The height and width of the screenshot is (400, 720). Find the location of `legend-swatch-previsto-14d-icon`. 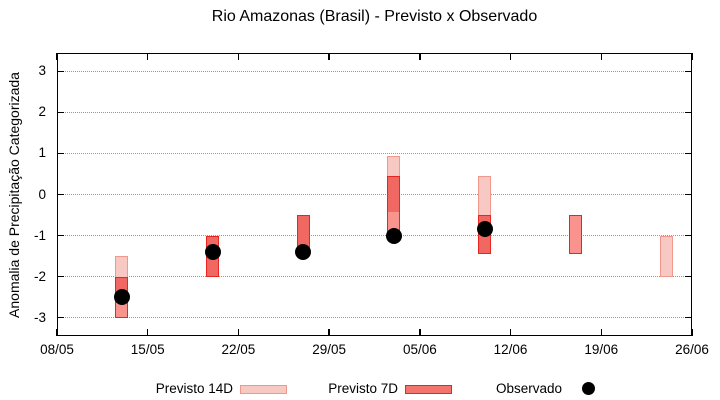

legend-swatch-previsto-14d-icon is located at coordinates (263, 389).